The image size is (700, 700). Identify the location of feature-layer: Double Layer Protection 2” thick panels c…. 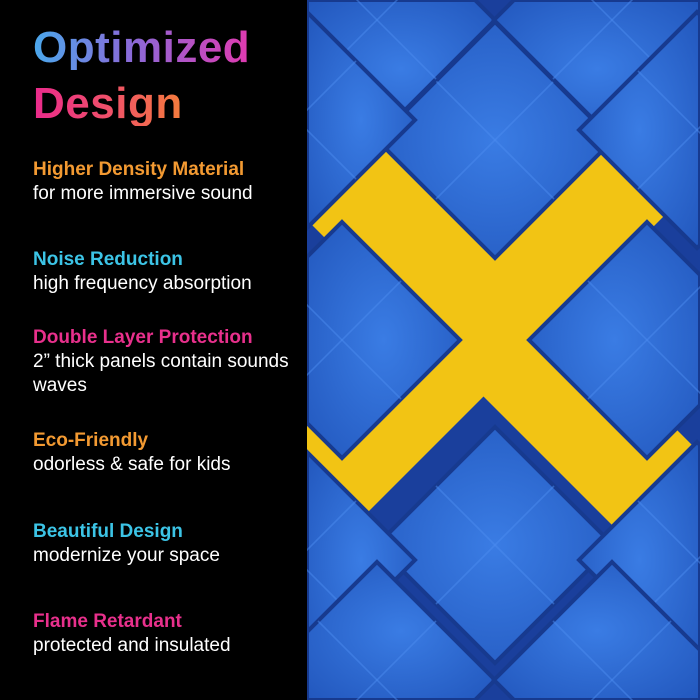
(163, 362).